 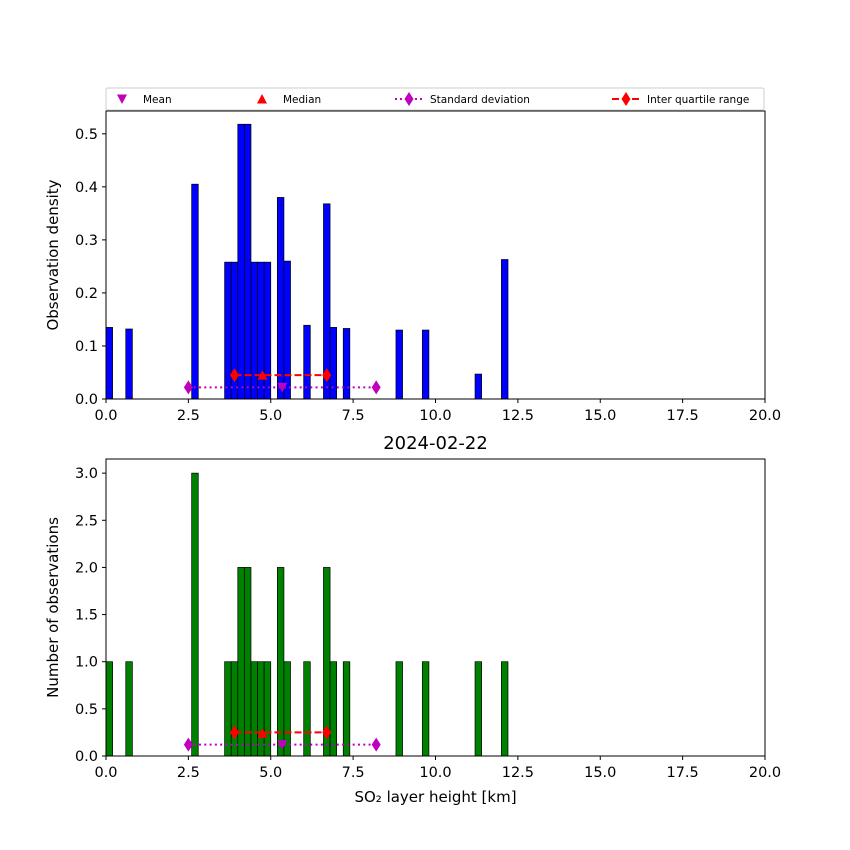 I want to click on legend-entry: Standard deviation, so click(x=462, y=99).